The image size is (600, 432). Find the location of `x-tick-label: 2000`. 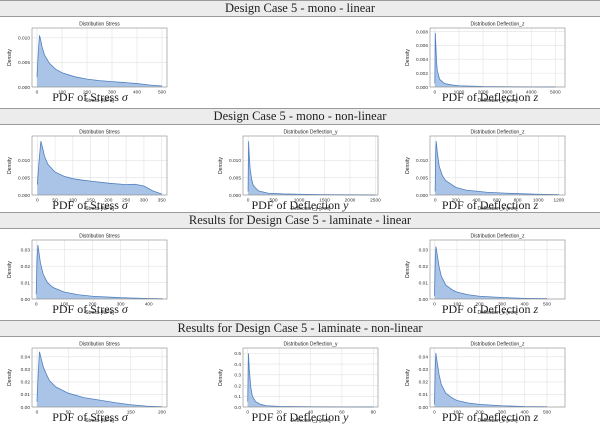

x-tick-label: 2000 is located at coordinates (350, 201).